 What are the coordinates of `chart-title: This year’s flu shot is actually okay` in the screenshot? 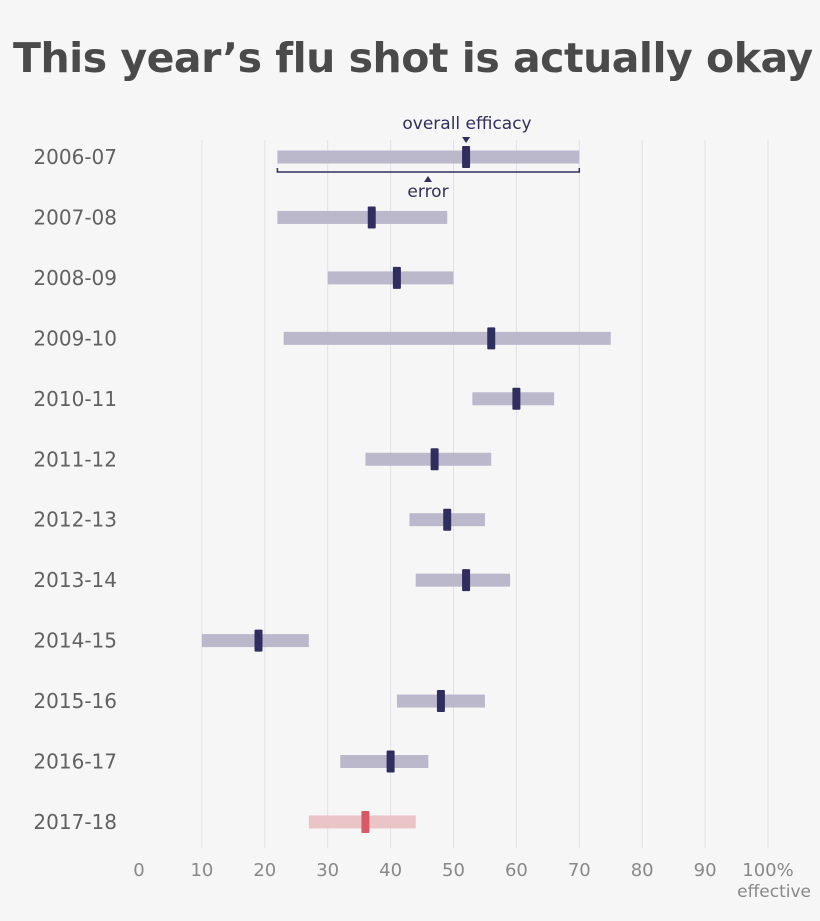 It's located at (413, 58).